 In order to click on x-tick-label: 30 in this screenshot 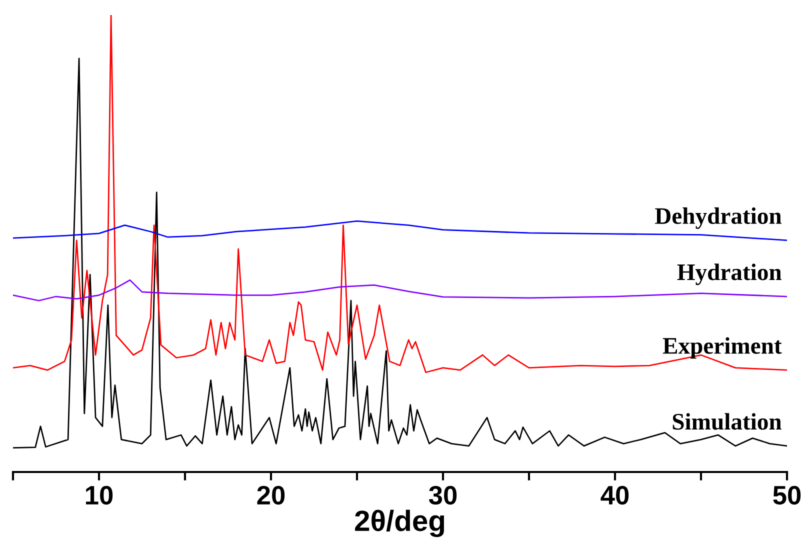, I will do `click(442, 495)`.